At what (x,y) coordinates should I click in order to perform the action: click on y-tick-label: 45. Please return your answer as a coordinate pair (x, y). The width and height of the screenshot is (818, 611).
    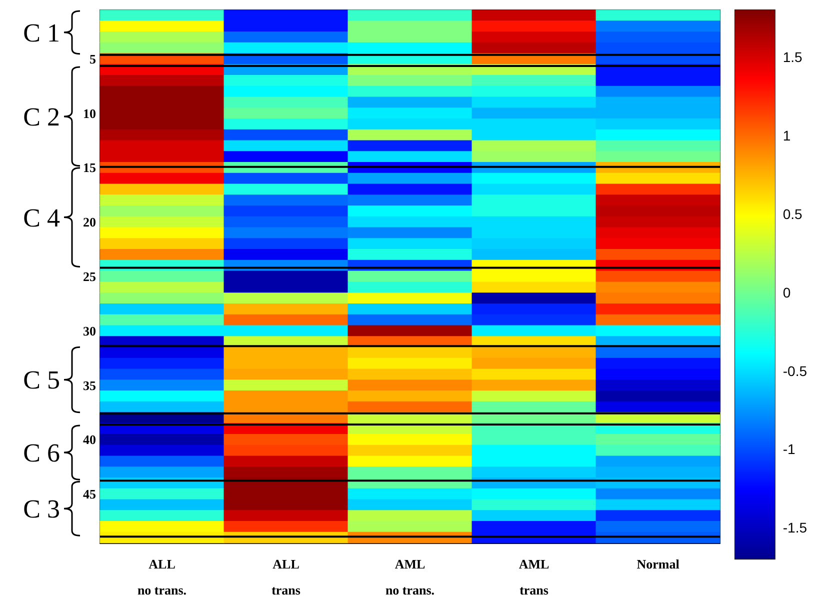
    Looking at the image, I should click on (89, 494).